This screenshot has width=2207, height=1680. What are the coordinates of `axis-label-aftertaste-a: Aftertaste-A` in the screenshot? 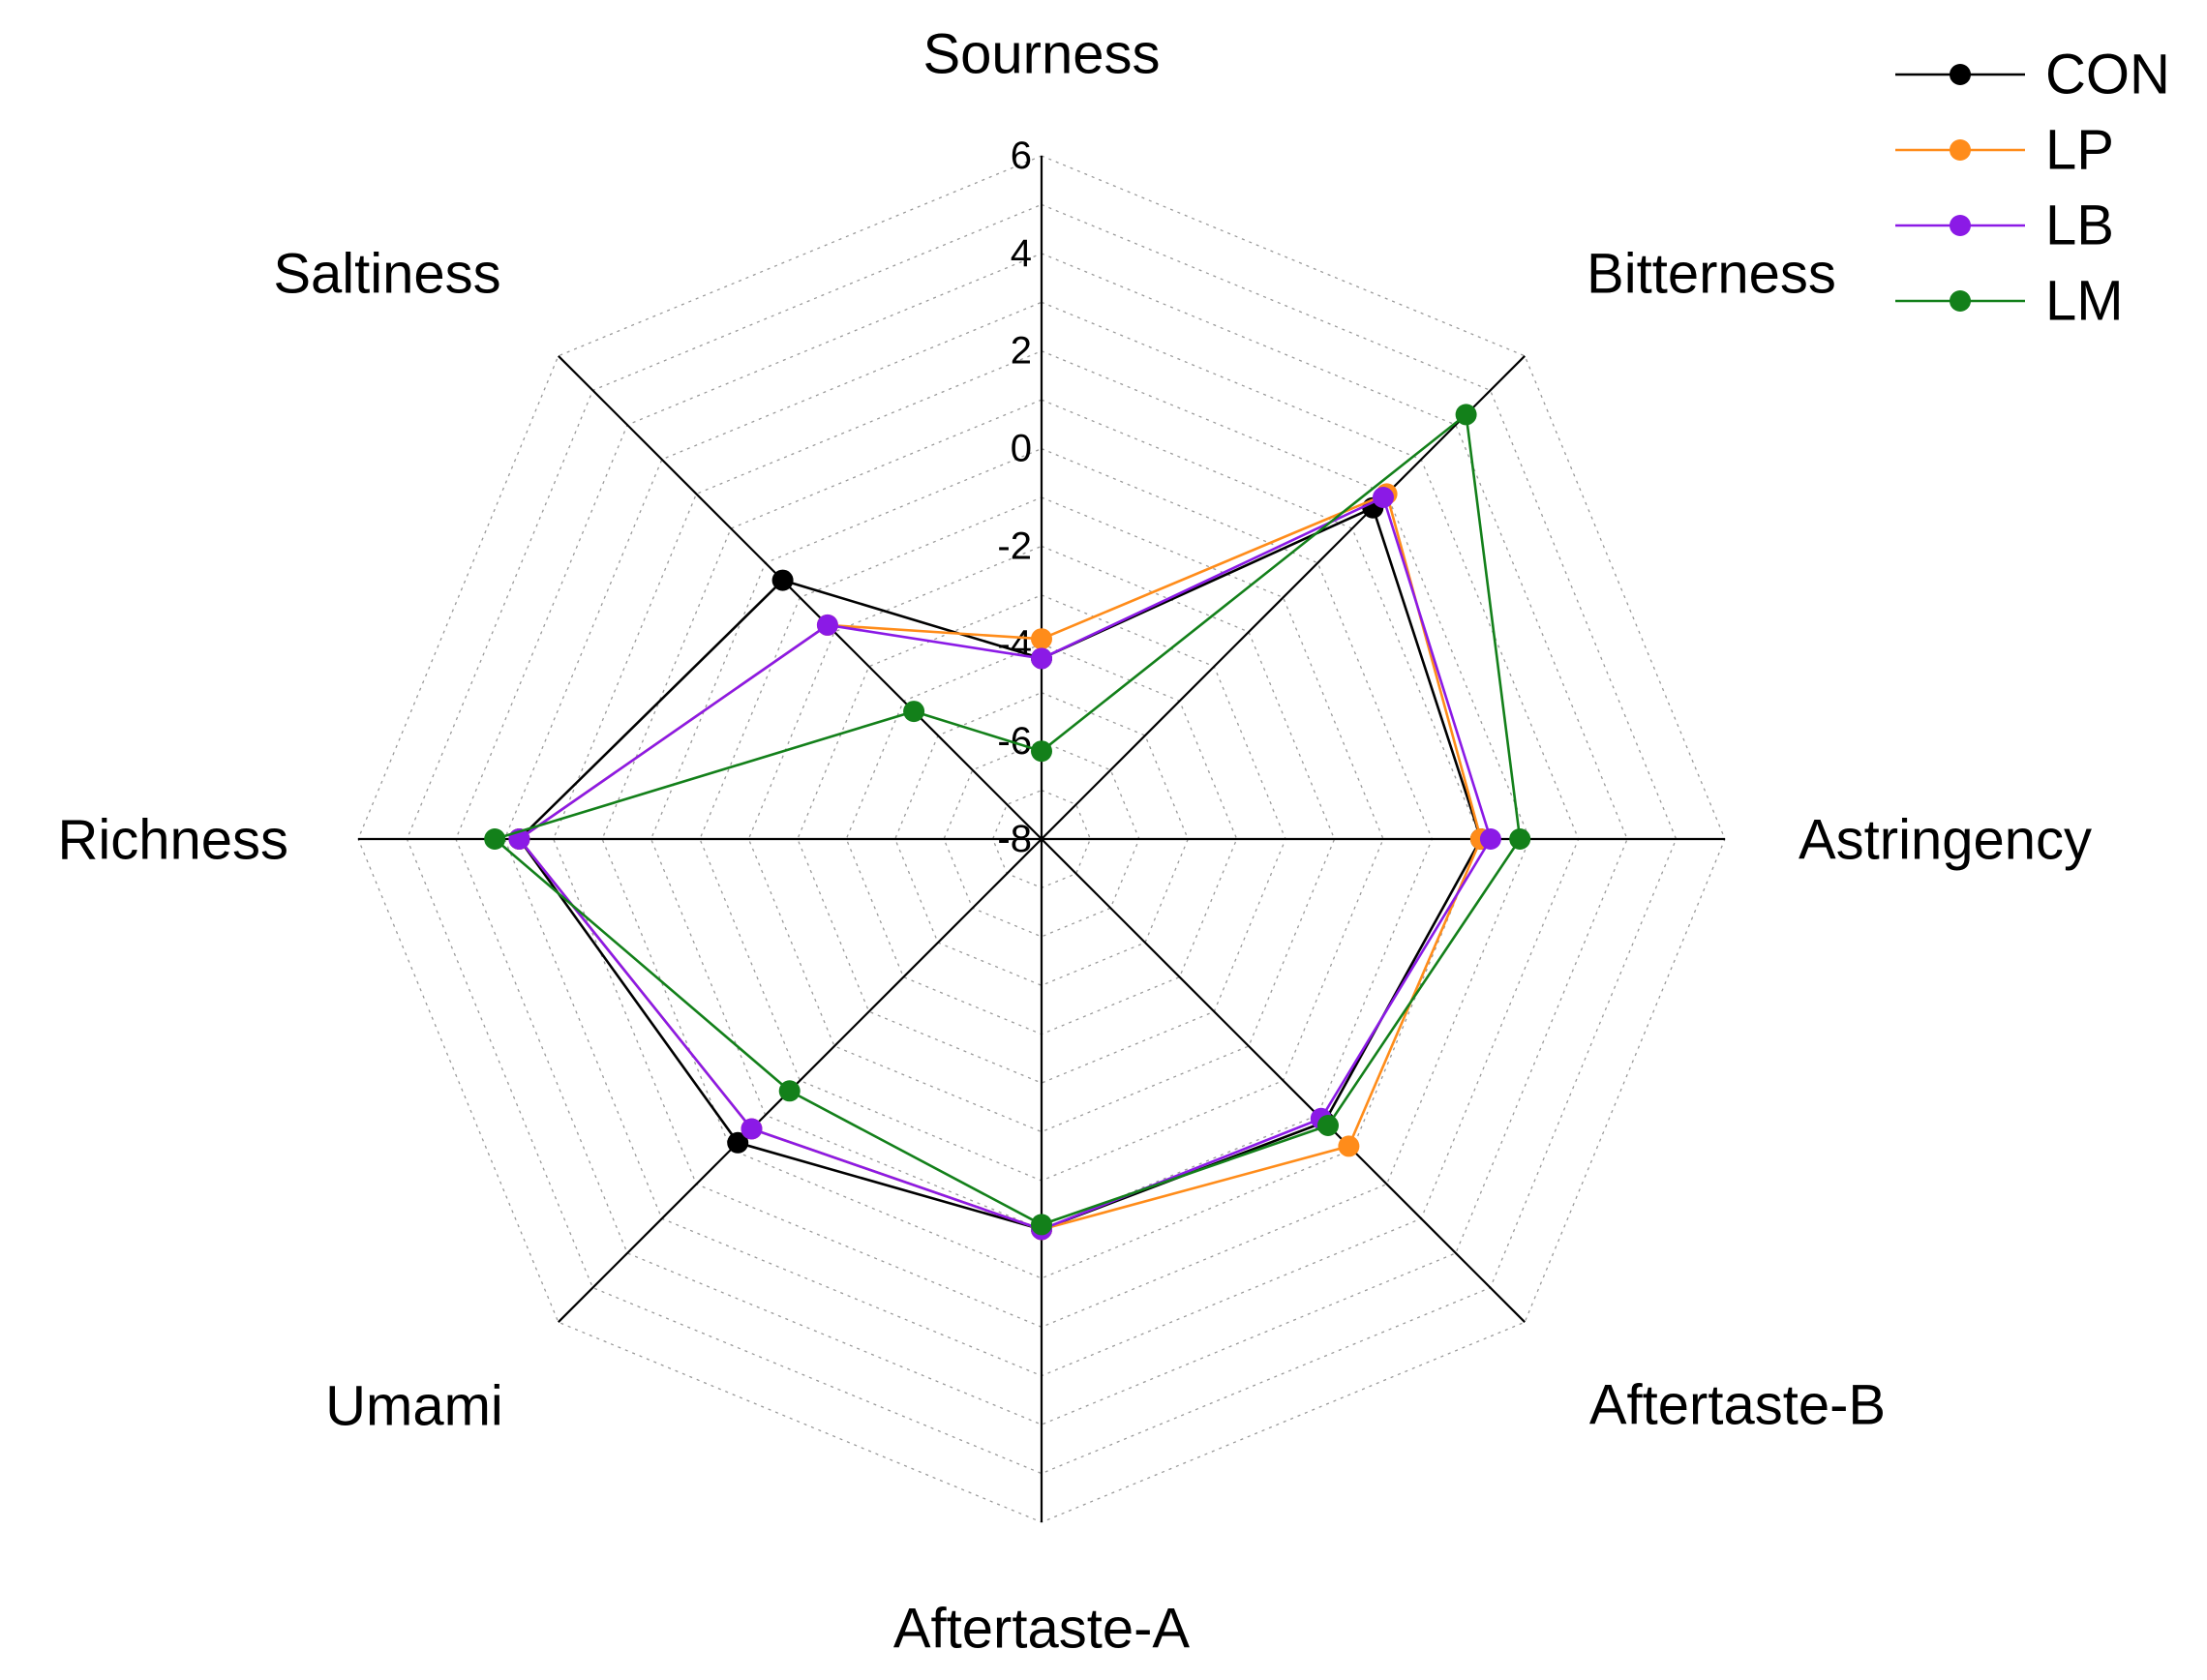 It's located at (1042, 1630).